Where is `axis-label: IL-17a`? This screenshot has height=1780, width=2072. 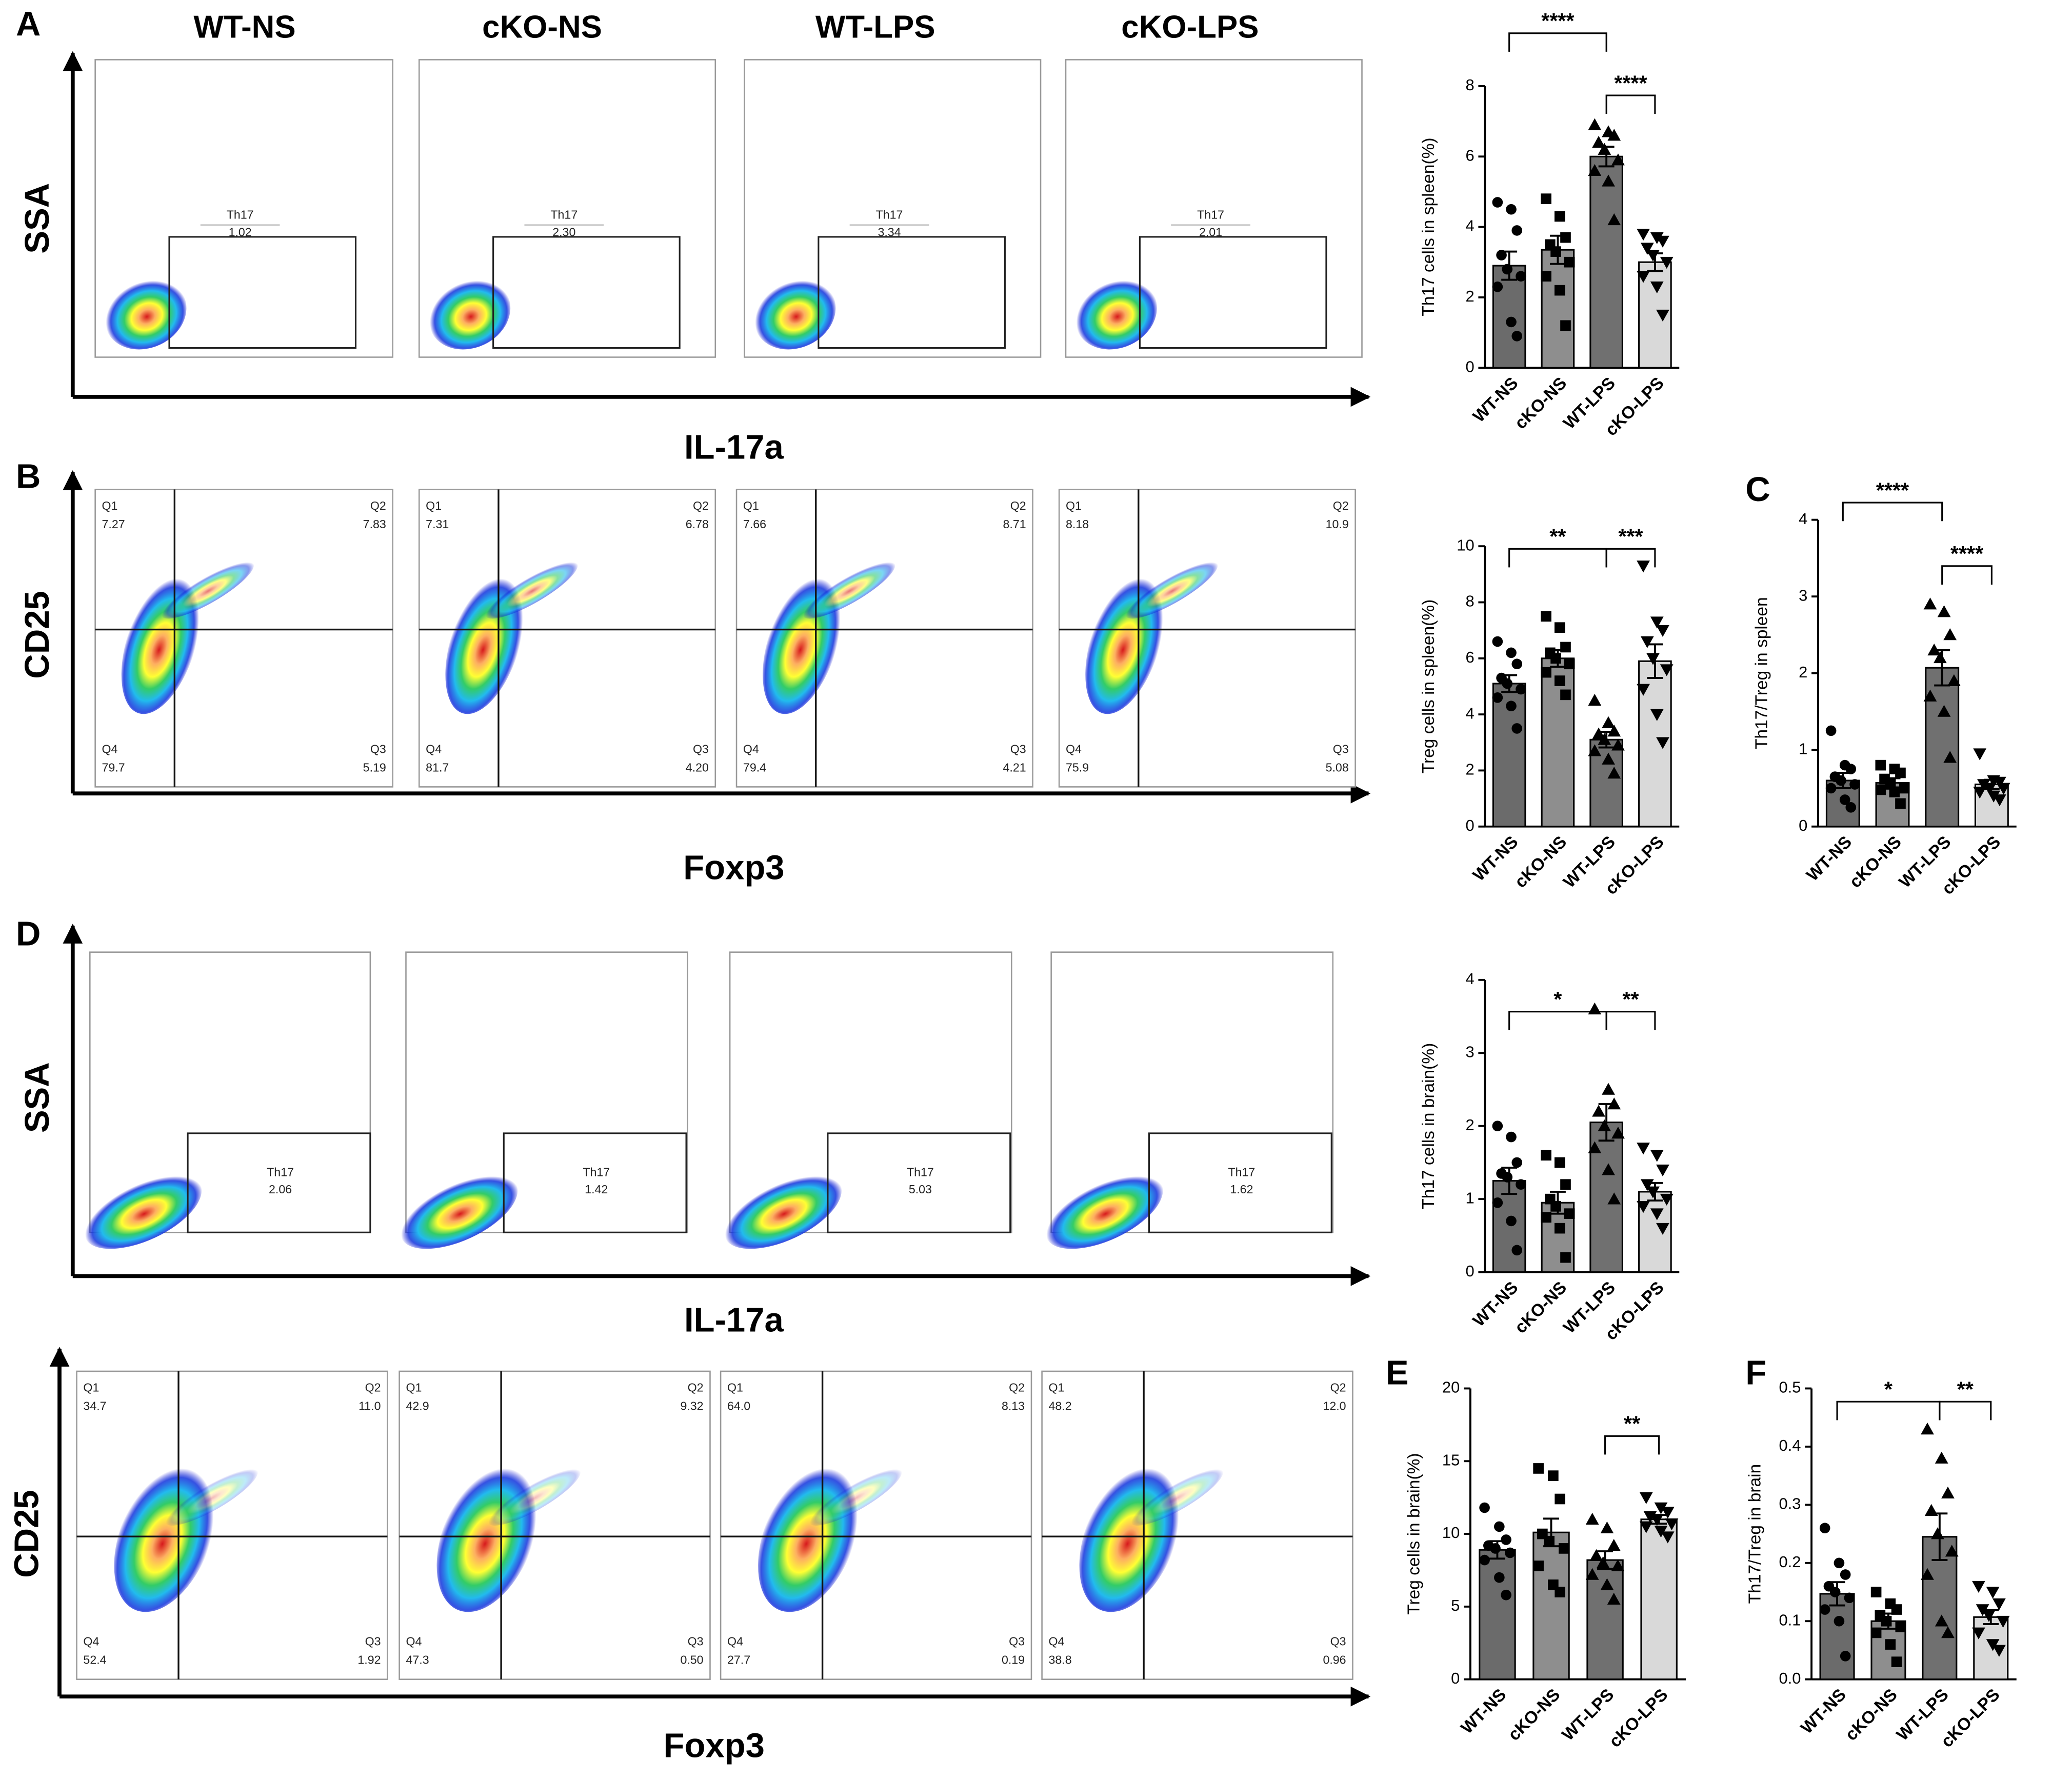
axis-label: IL-17a is located at coordinates (734, 447).